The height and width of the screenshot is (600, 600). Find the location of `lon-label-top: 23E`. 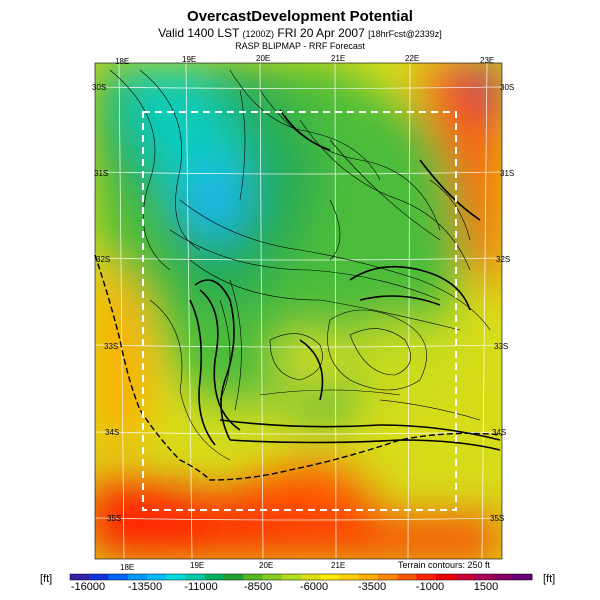

lon-label-top: 23E is located at coordinates (487, 60).